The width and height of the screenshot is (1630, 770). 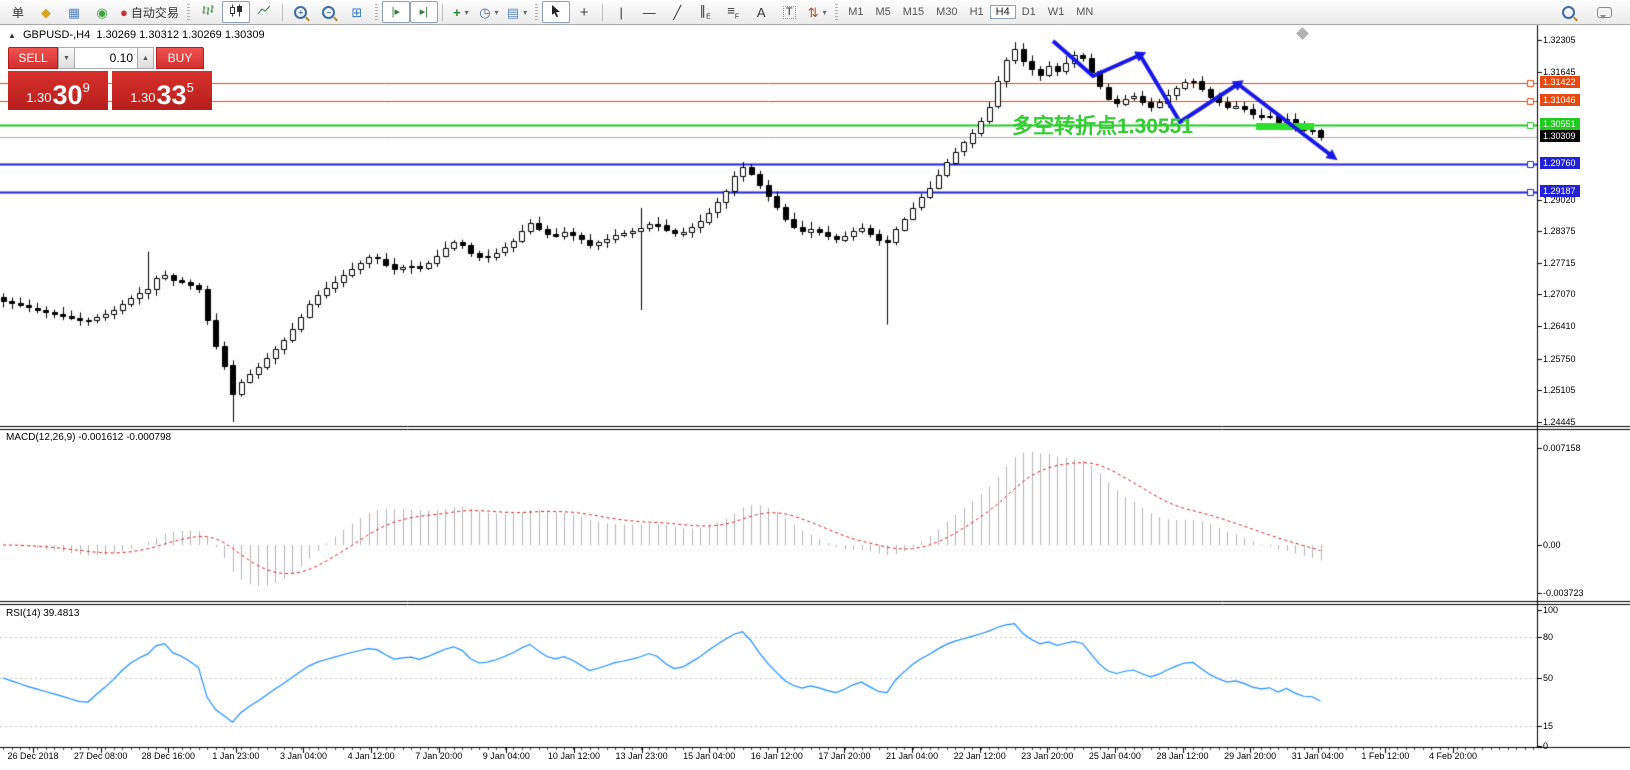 I want to click on candlestick-chart-icon, so click(x=236, y=12).